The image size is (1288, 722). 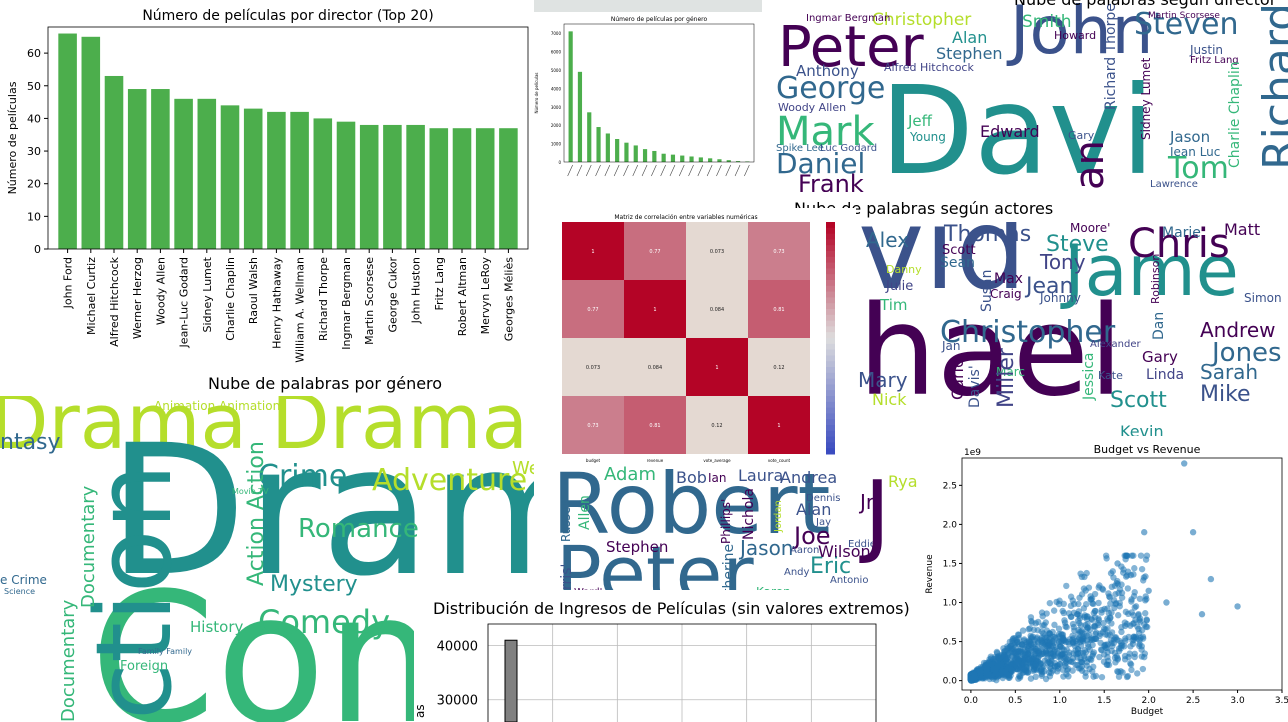 I want to click on y-tick-label: 40000, so click(x=457, y=647).